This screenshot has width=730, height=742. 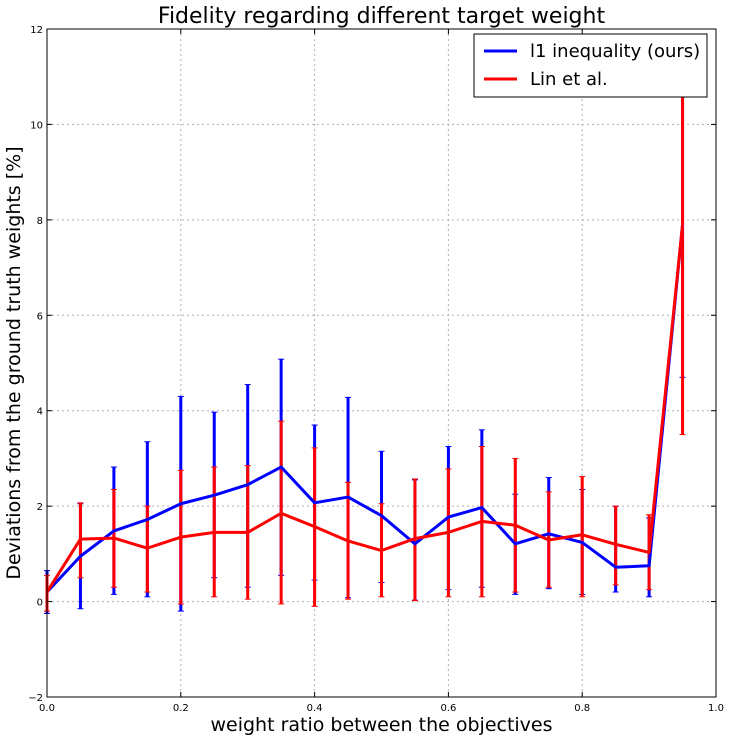 I want to click on legend-box, so click(x=590, y=65).